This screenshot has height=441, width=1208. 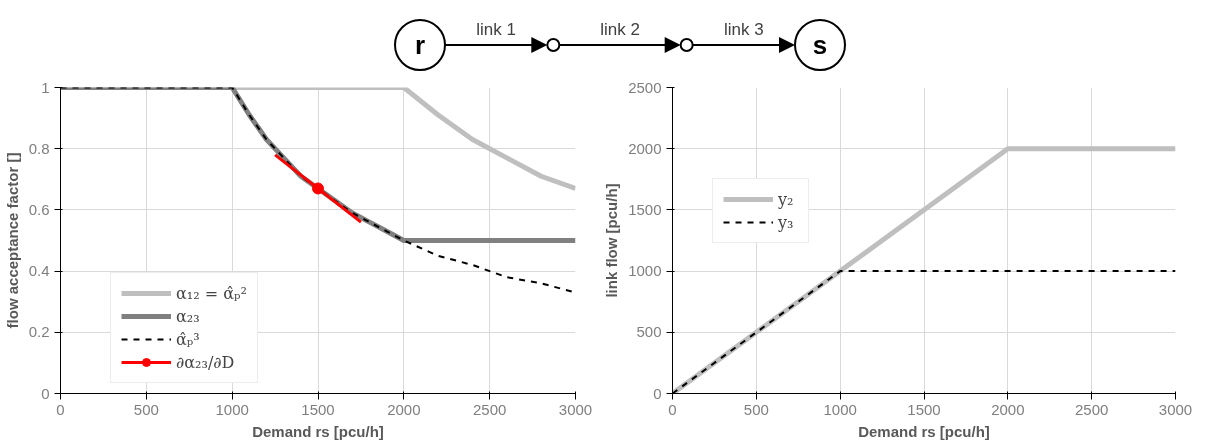 I want to click on legend-label: α₂₃, so click(x=188, y=316).